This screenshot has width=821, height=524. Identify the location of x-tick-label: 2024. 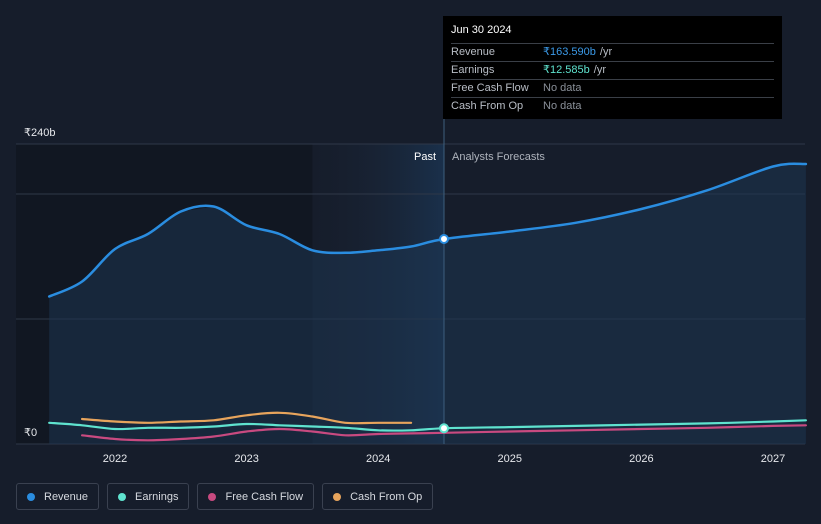
(378, 459).